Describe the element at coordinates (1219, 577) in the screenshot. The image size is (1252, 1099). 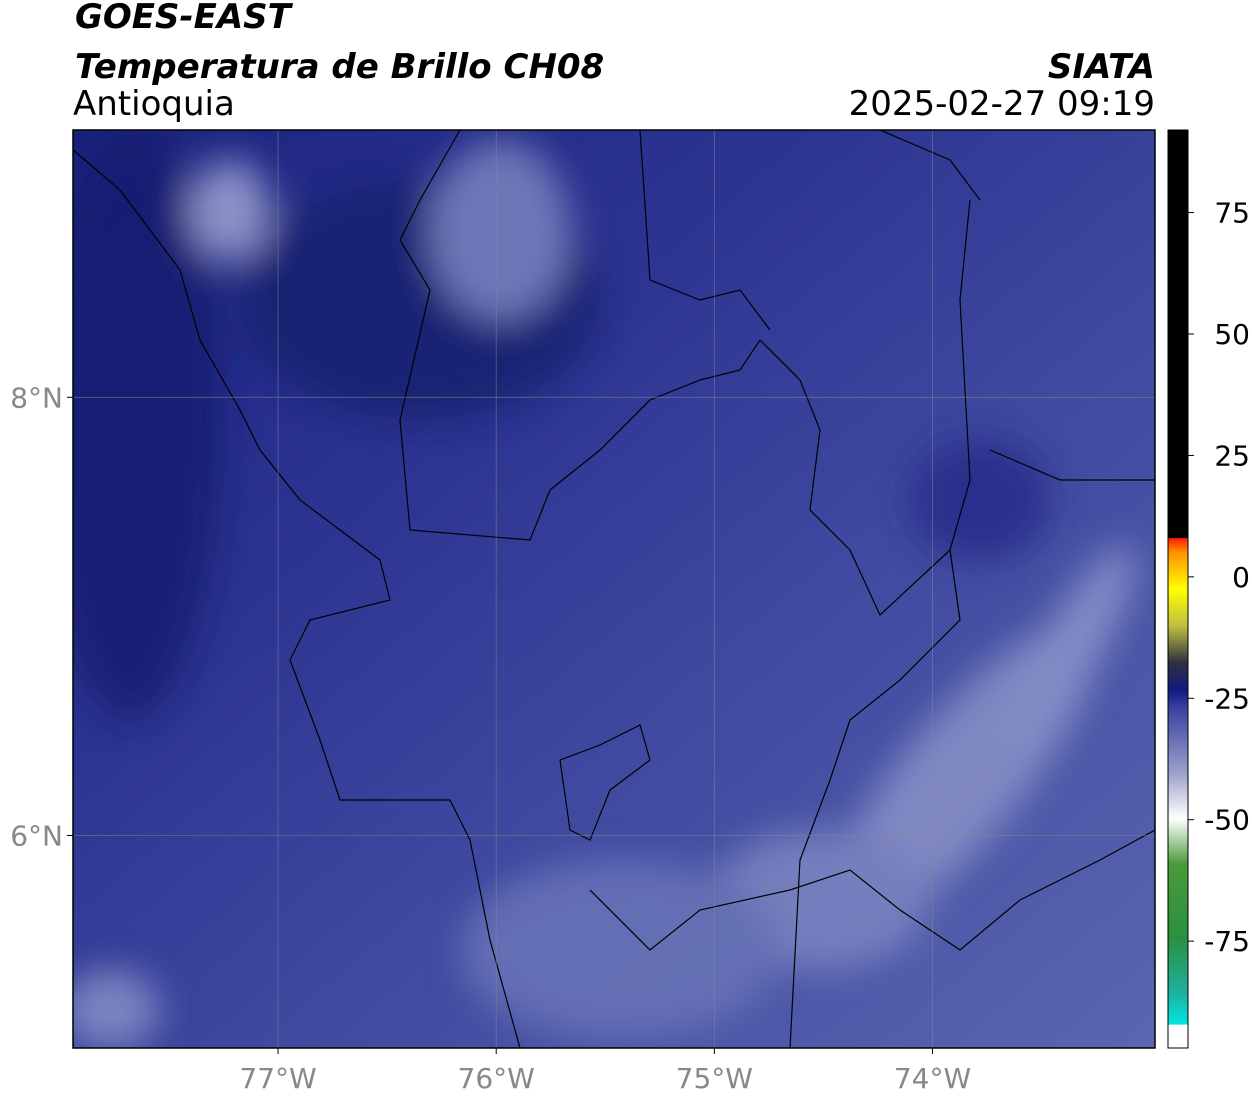
I see `colorbar-ticks: 75 50 25 0 -25 -50 -75` at that location.